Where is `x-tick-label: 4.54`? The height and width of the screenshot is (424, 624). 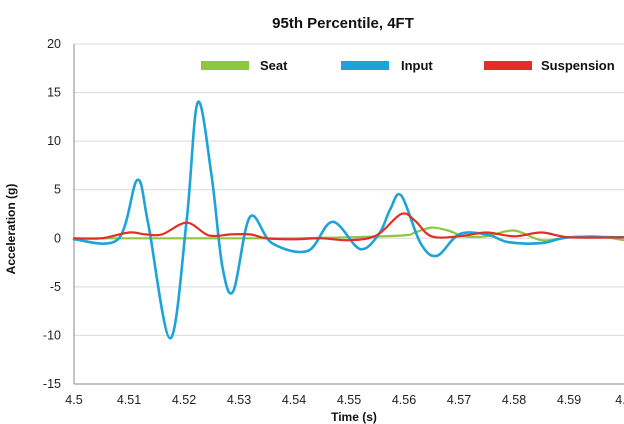
x-tick-label: 4.54 is located at coordinates (294, 400).